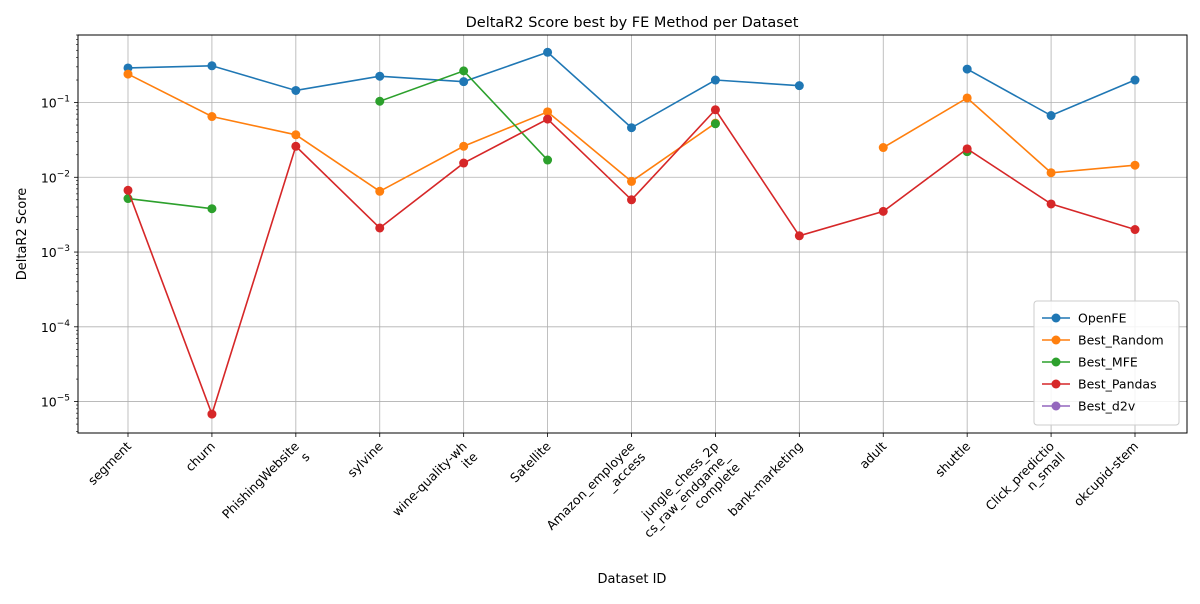  I want to click on y-tick-label: 10⁻⁴, so click(55, 327).